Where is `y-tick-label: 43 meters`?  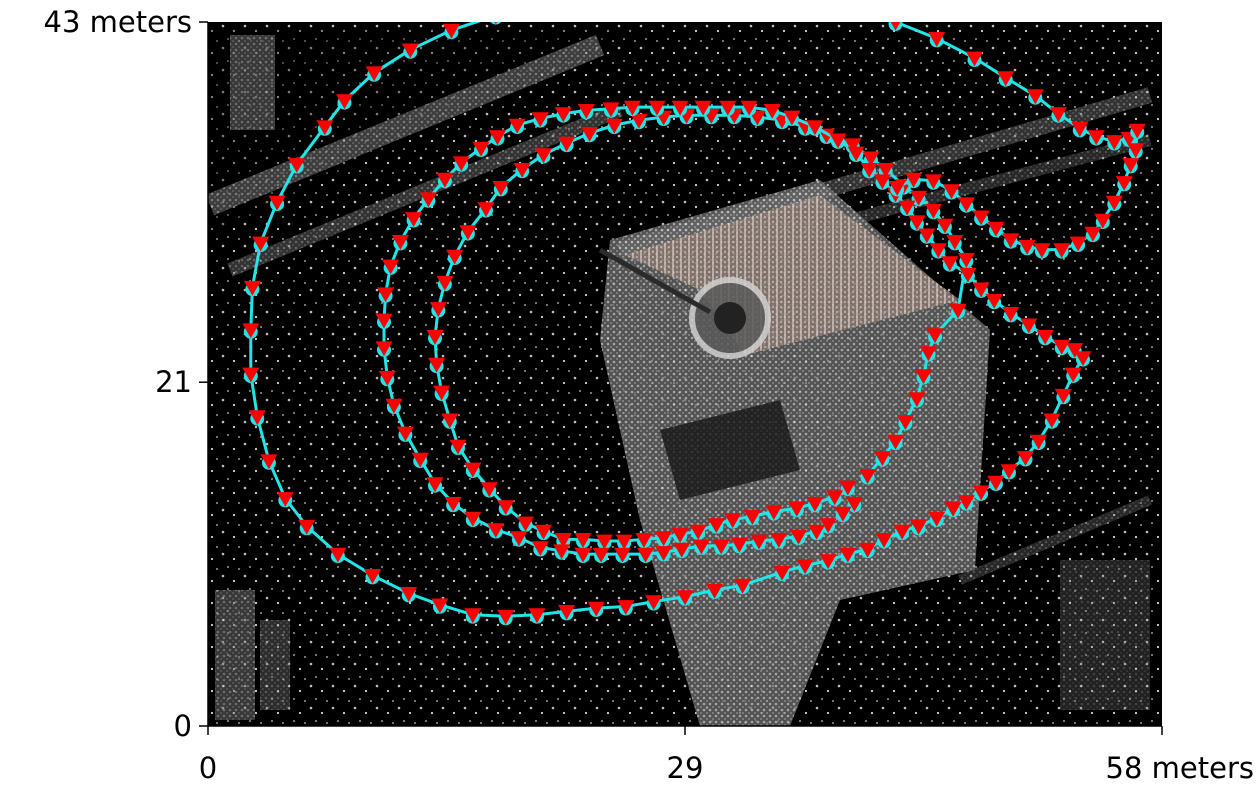 y-tick-label: 43 meters is located at coordinates (118, 22).